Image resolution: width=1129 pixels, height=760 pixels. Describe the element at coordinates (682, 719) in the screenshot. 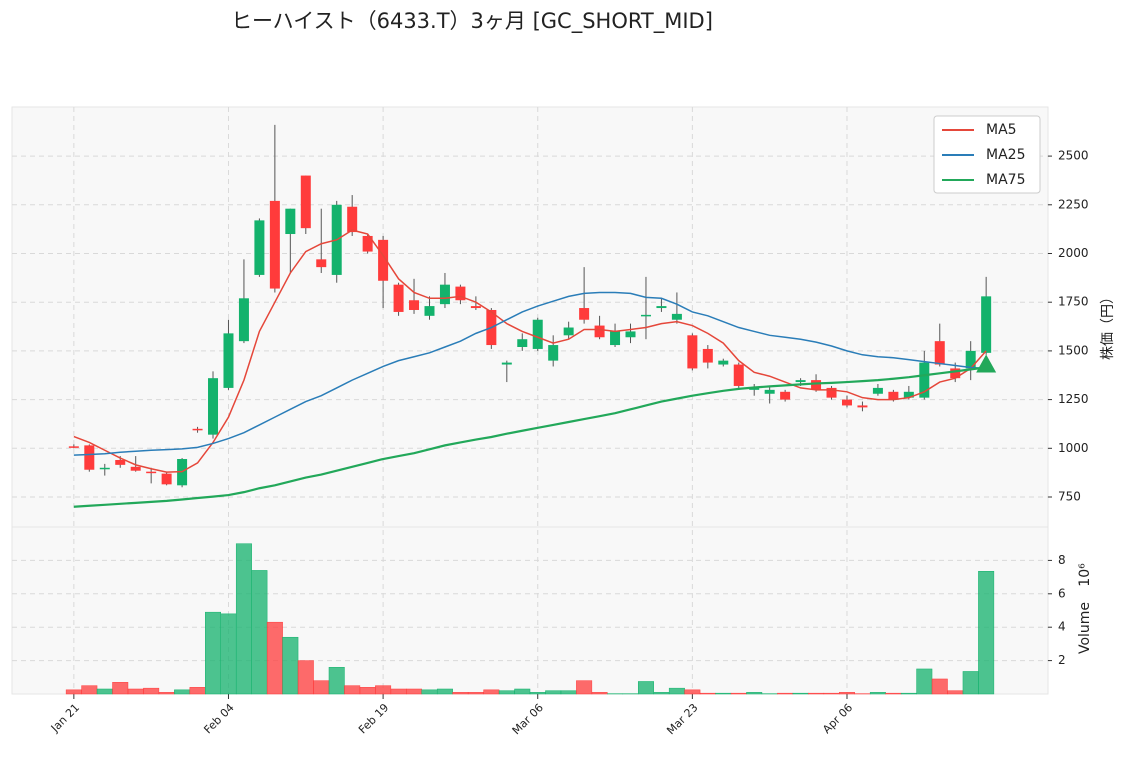

I see `x-tick-label: Mar 23` at that location.